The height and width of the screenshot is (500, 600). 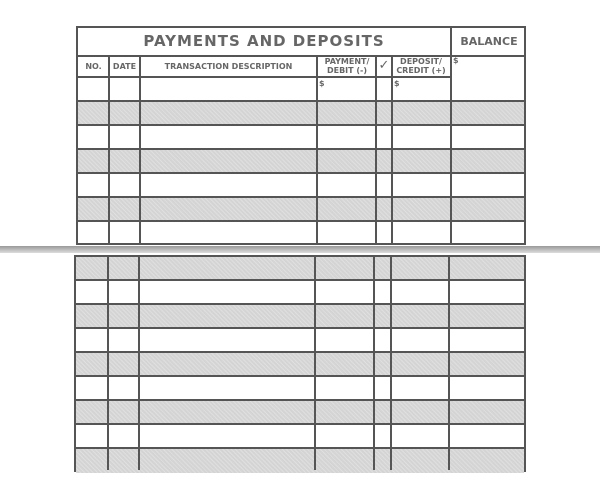 What do you see at coordinates (124, 66) in the screenshot?
I see `header-date: DATE` at bounding box center [124, 66].